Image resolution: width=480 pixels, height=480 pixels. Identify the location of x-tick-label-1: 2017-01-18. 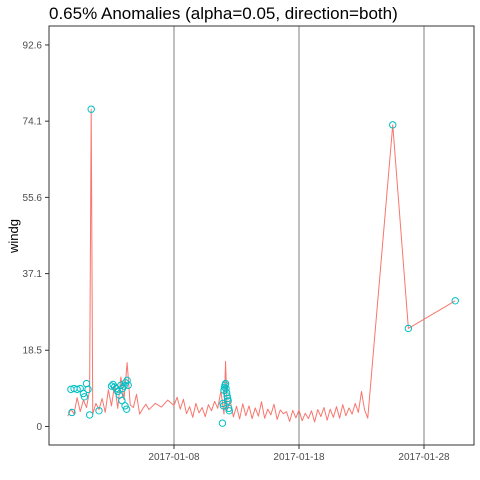
(299, 457).